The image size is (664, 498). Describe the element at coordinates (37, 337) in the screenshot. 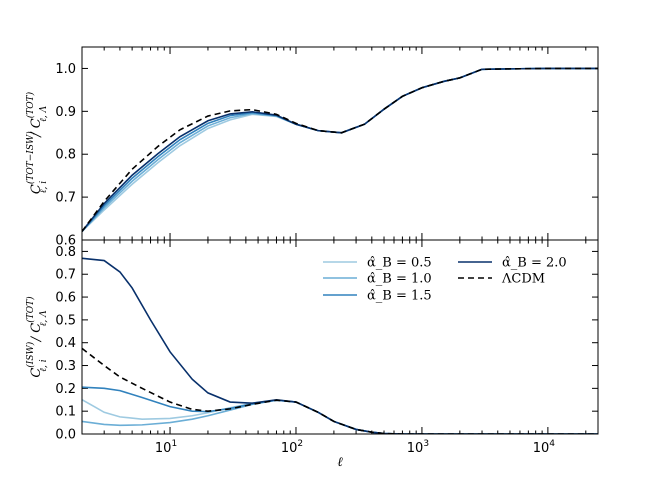

I see `bottom-y-axis-label: C(ISW) ℓ, i / C(TOT) ℓ, Λ` at that location.